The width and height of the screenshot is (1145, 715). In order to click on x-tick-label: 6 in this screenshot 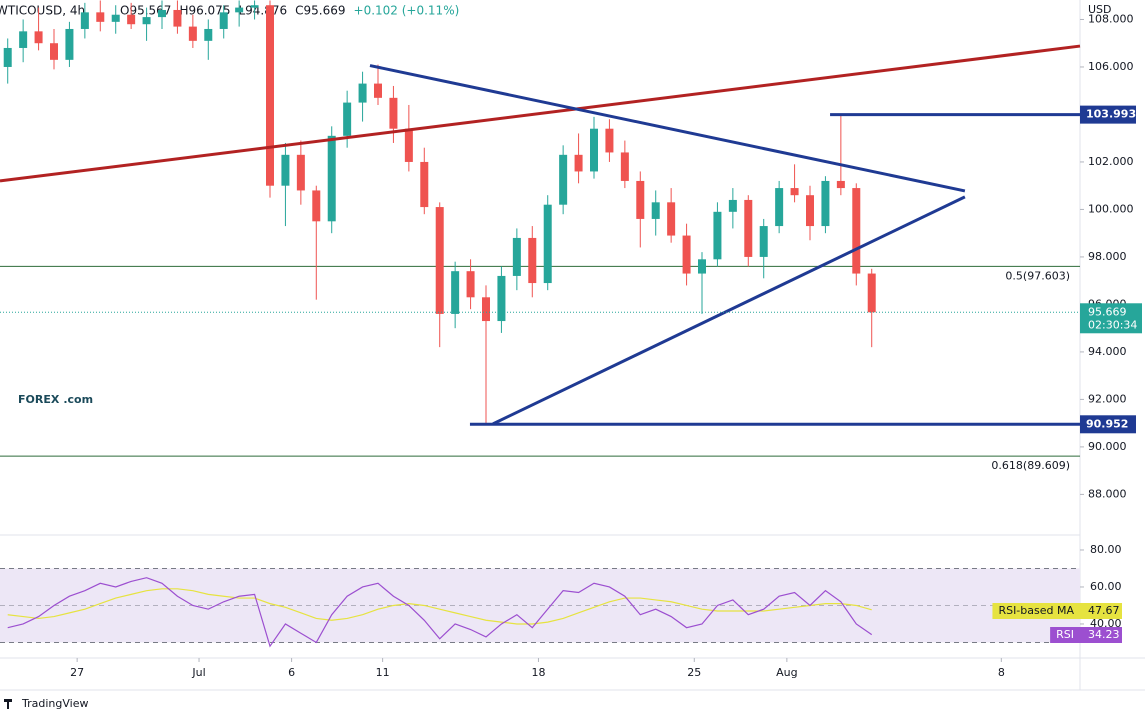, I will do `click(291, 672)`.